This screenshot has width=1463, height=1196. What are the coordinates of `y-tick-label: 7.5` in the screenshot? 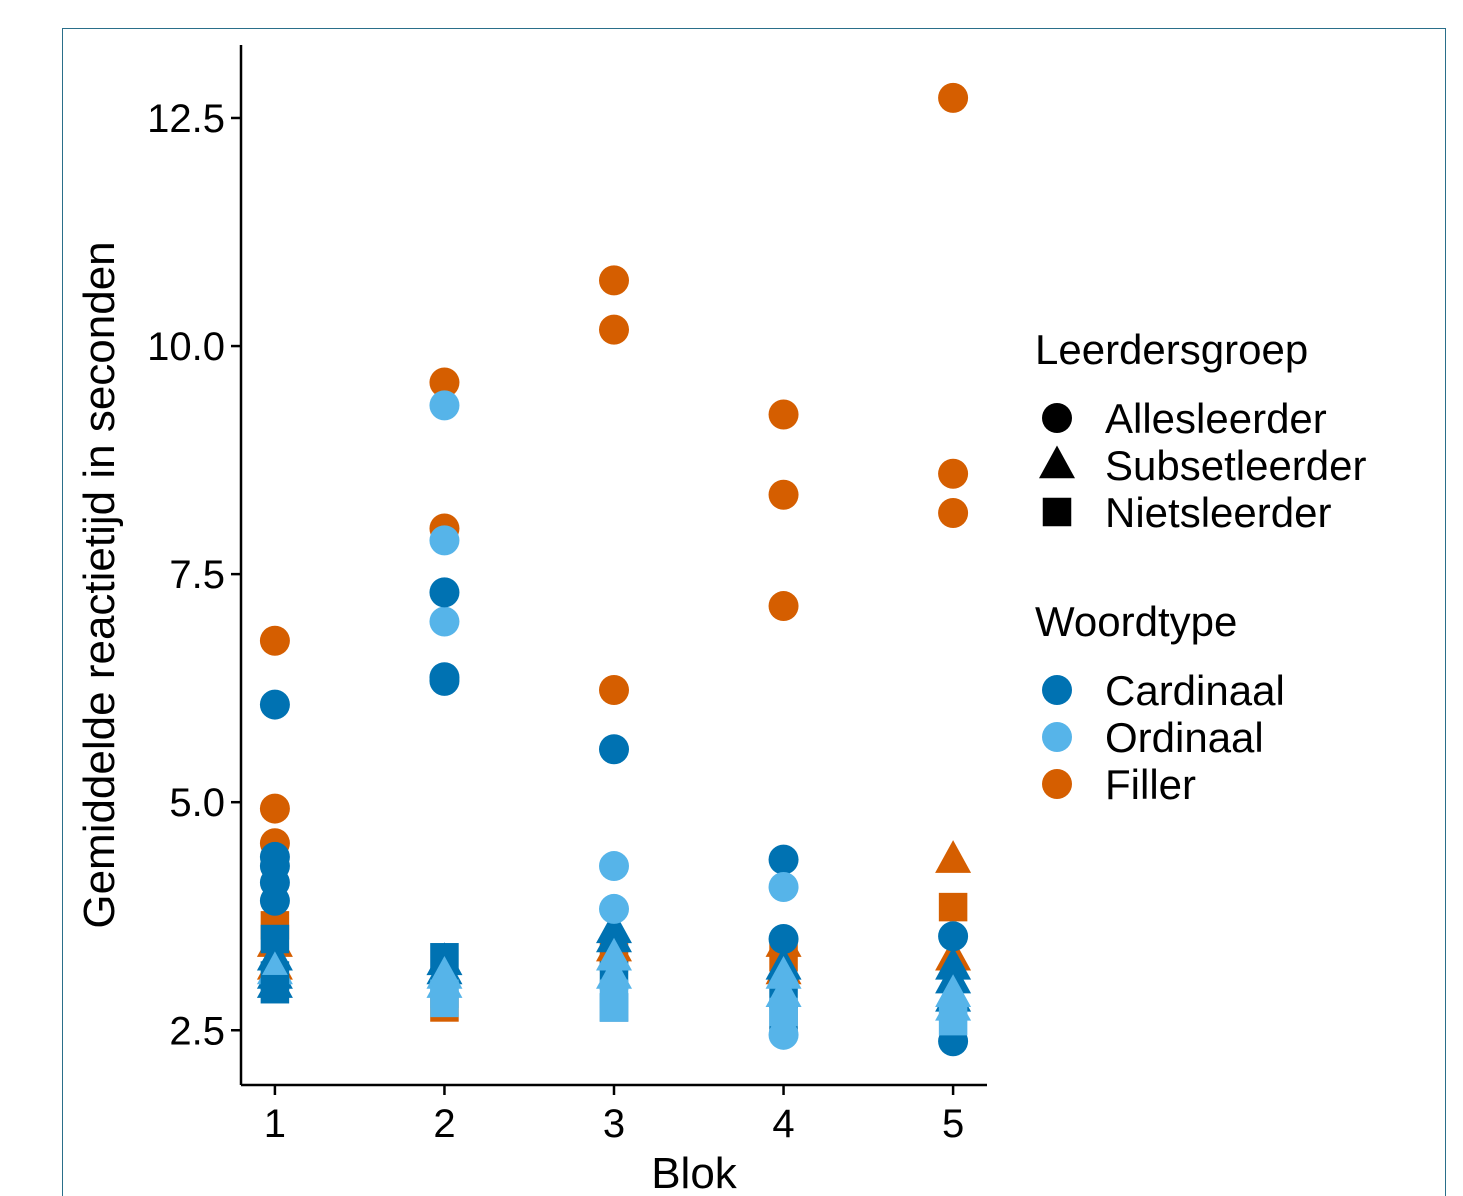 It's located at (197, 575).